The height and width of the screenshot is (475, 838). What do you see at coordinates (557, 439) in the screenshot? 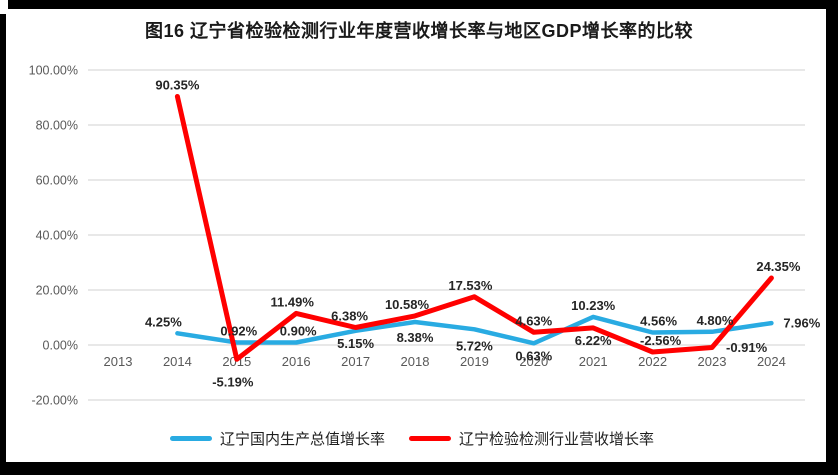
I see `legend-label-industry: 辽宁检验检测行业营收增长率` at bounding box center [557, 439].